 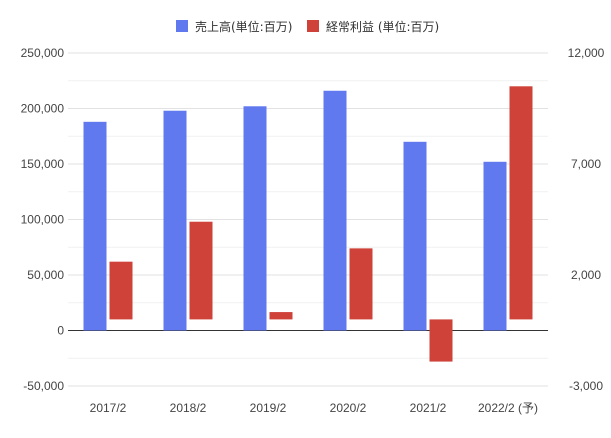 I want to click on left-axis-tick-label: 0, so click(x=60, y=331).